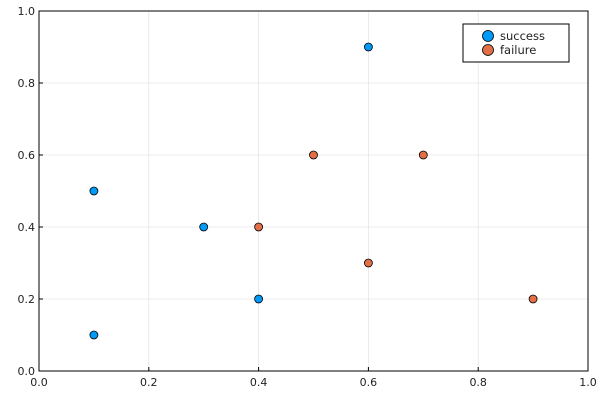 Image resolution: width=600 pixels, height=400 pixels. I want to click on y-tick-label: 0.8, so click(27, 83).